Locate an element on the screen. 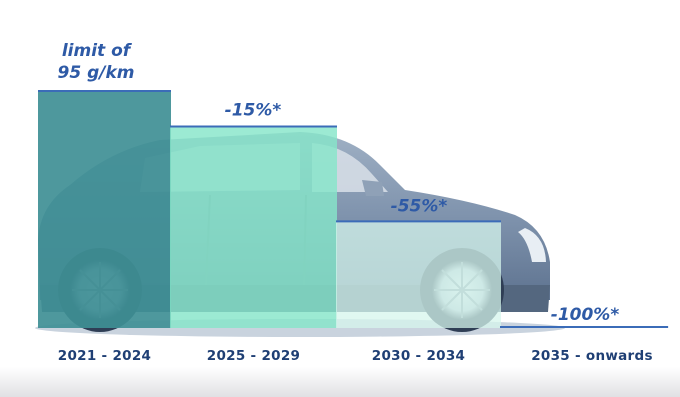 Image resolution: width=680 pixels, height=397 pixels. x-tick-label-1: 2021 - 2024 is located at coordinates (104, 356).